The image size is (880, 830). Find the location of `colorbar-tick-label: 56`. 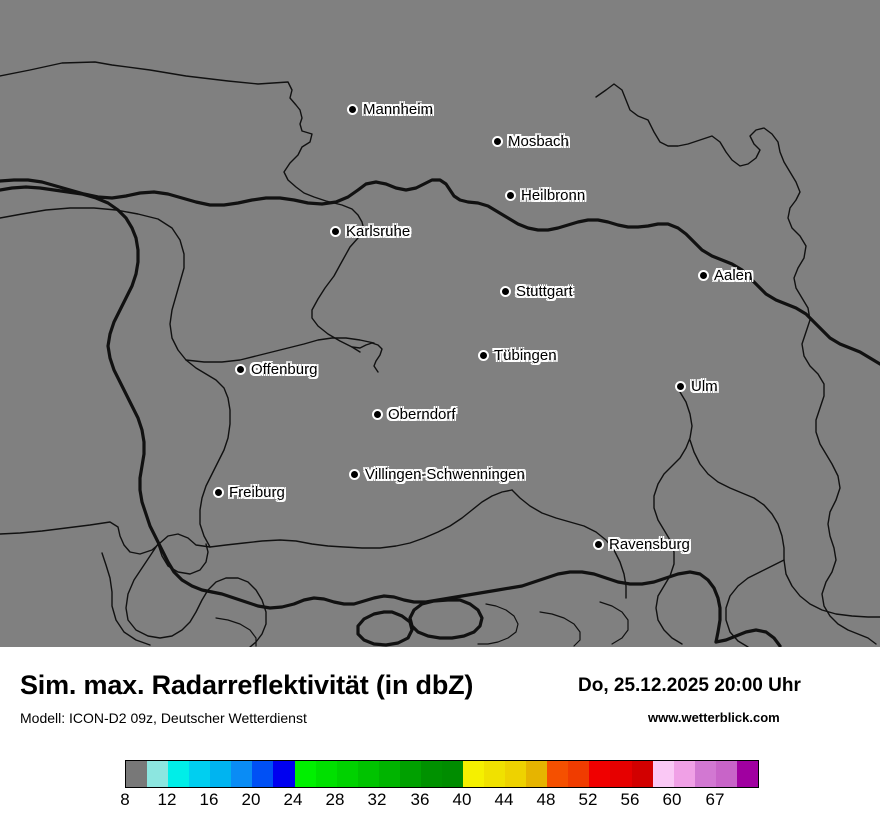

colorbar-tick-label: 56 is located at coordinates (630, 799).